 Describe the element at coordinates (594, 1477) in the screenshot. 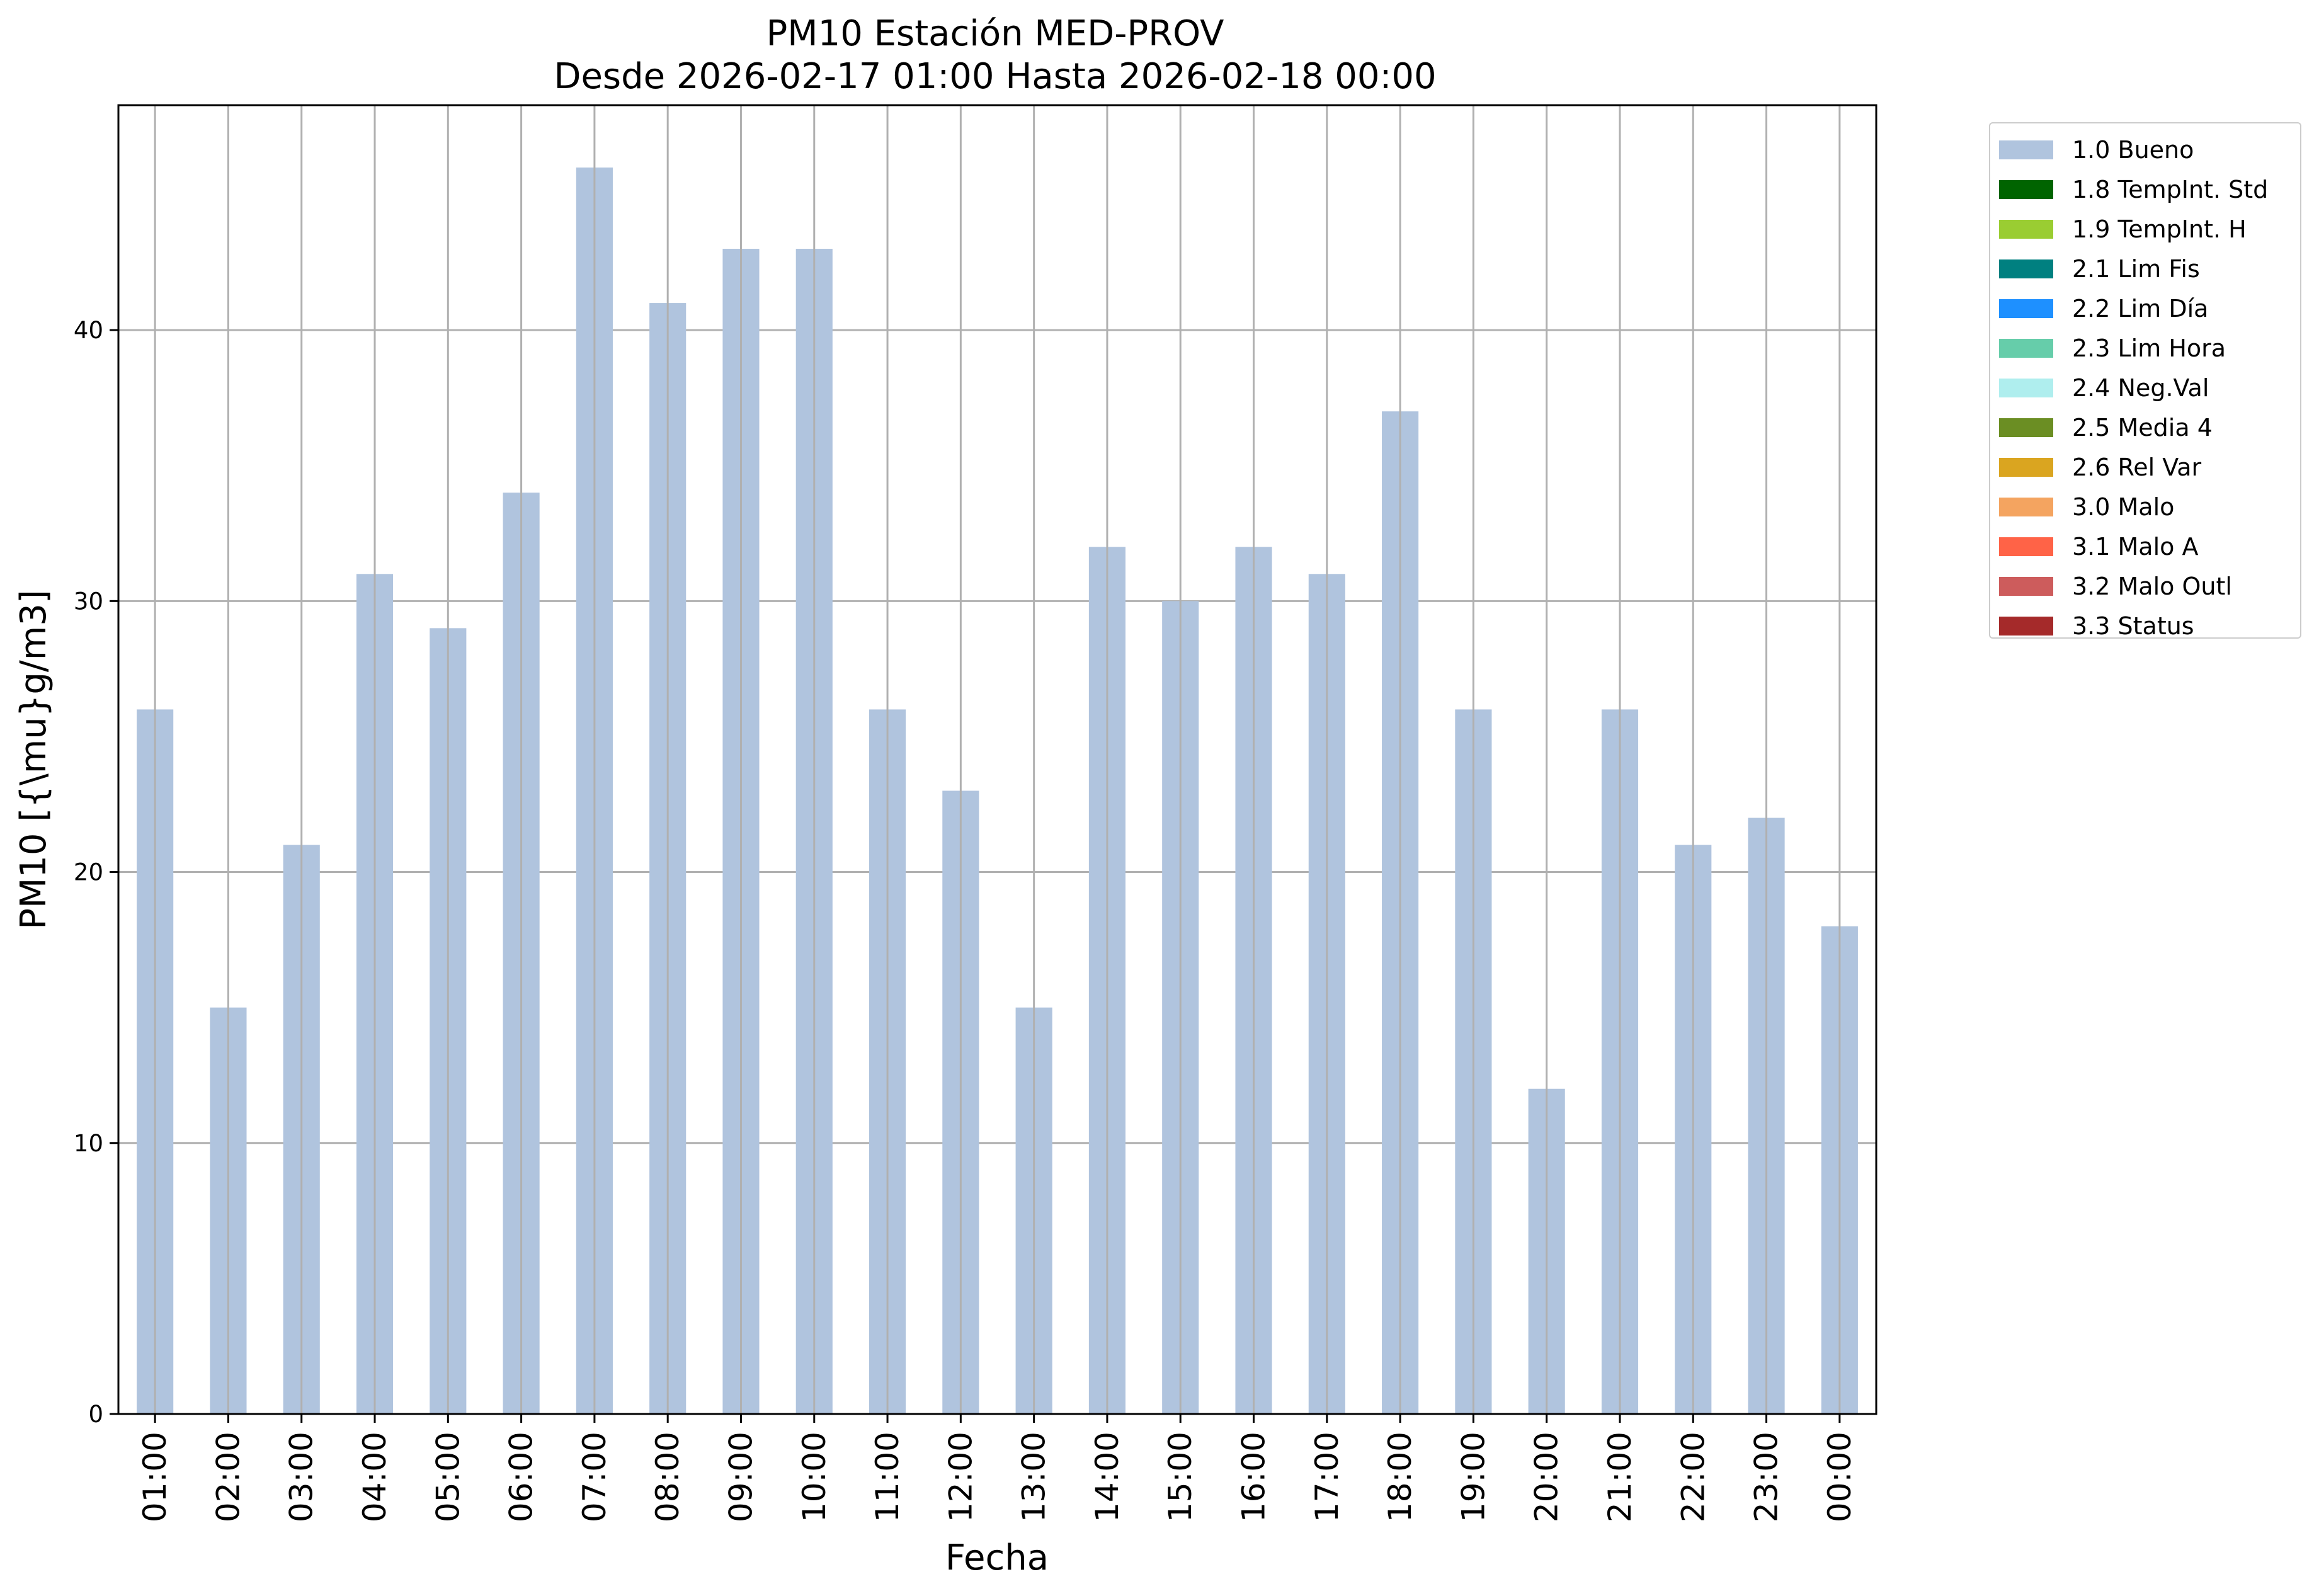

I see `x-tick-label: 07:00` at that location.